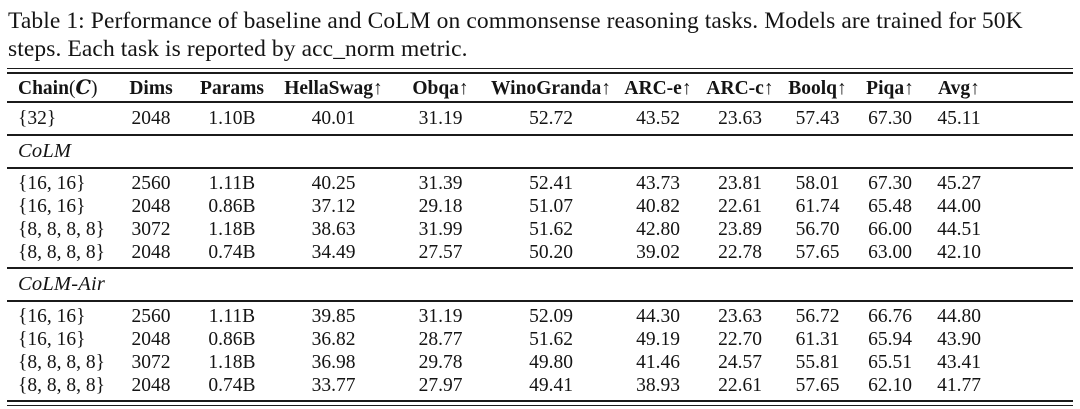 The width and height of the screenshot is (1080, 409). I want to click on table-cell: 34.49, so click(333, 252).